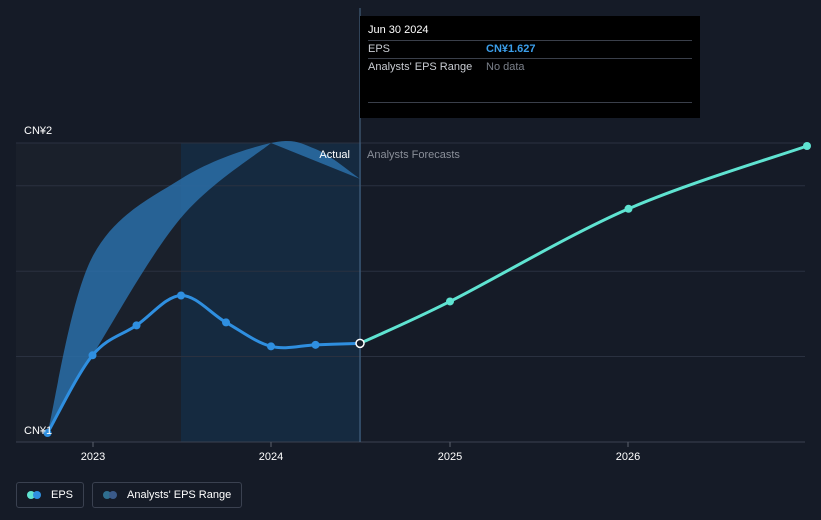  I want to click on tooltip-divider, so click(530, 102).